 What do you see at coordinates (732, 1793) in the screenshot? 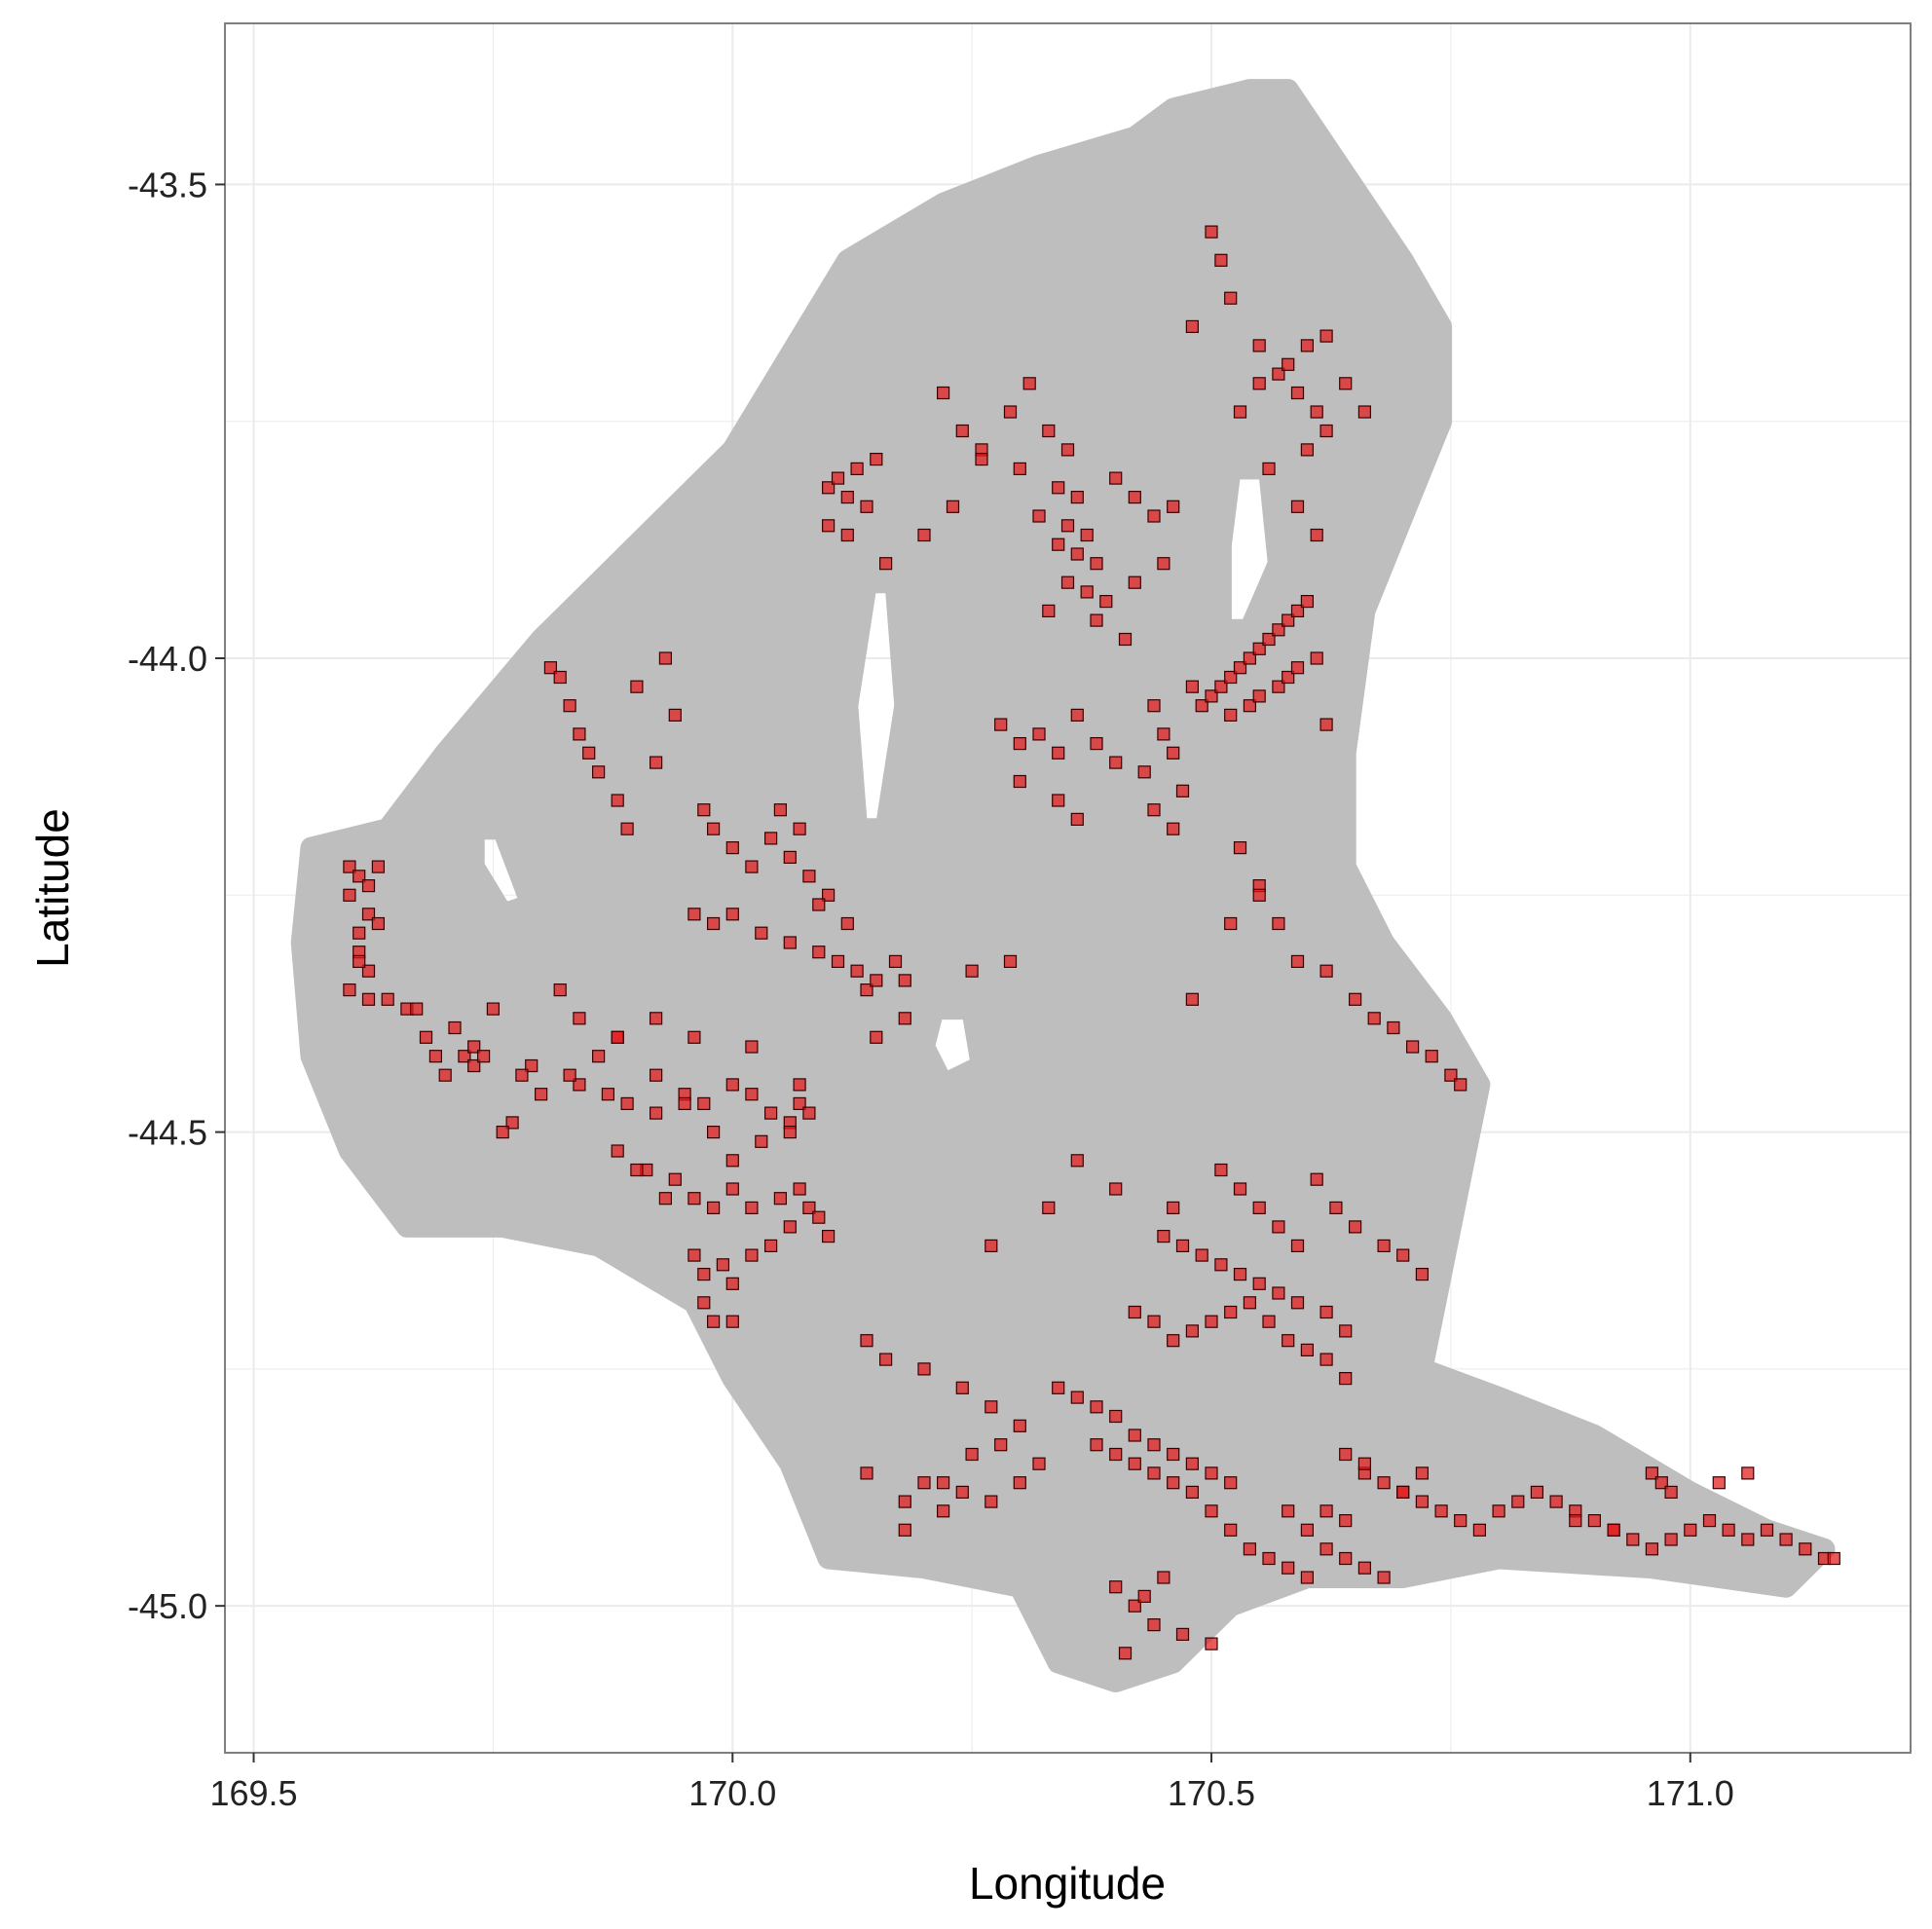
I see `x-tick-label: 170.0` at bounding box center [732, 1793].